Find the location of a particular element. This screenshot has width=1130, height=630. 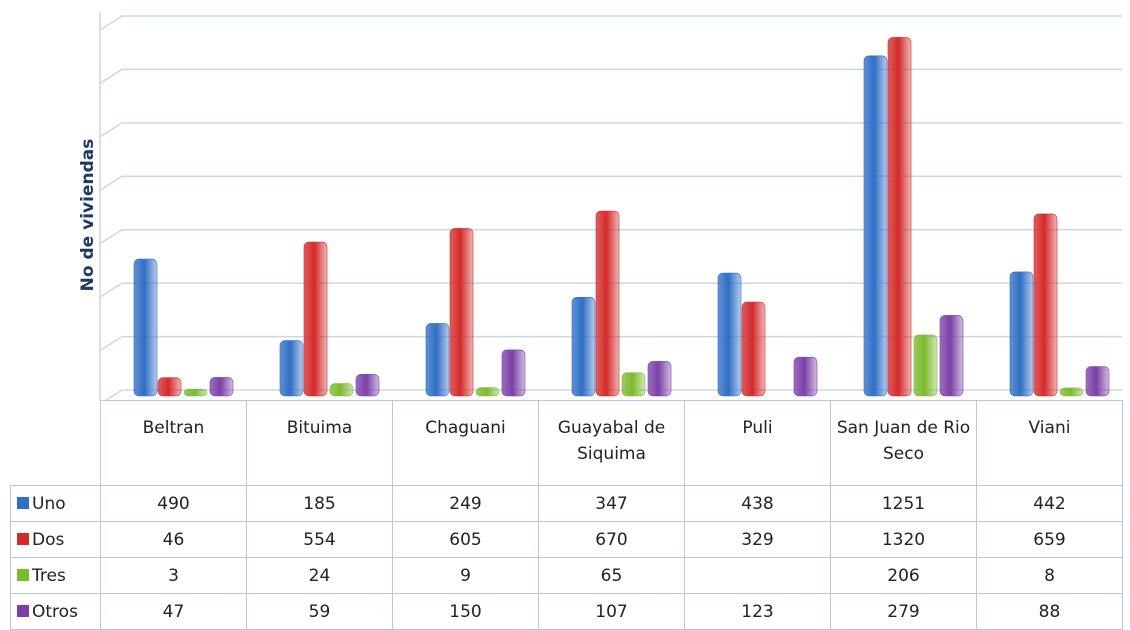

table-value: 1320 is located at coordinates (903, 539).